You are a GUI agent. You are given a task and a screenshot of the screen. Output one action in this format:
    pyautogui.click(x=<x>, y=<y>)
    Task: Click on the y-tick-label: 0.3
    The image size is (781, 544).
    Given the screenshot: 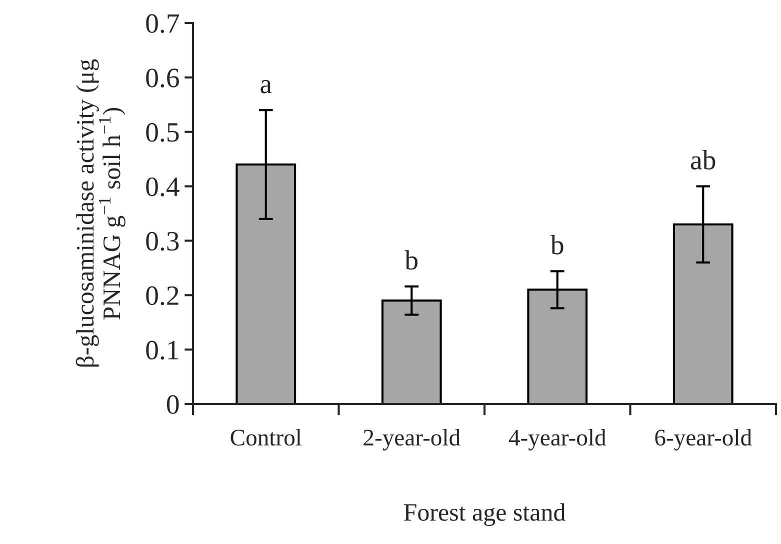 What is the action you would take?
    pyautogui.click(x=162, y=241)
    